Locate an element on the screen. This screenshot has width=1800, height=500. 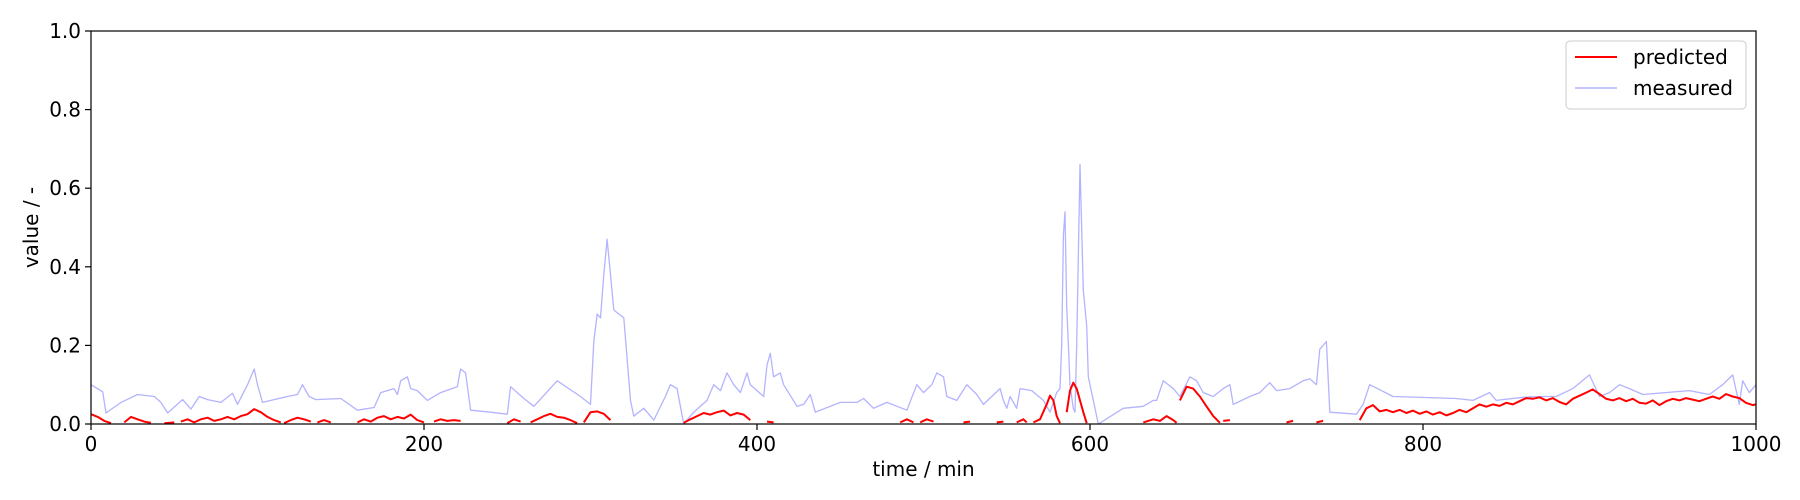
x-tick-label: 1000 is located at coordinates (1756, 444).